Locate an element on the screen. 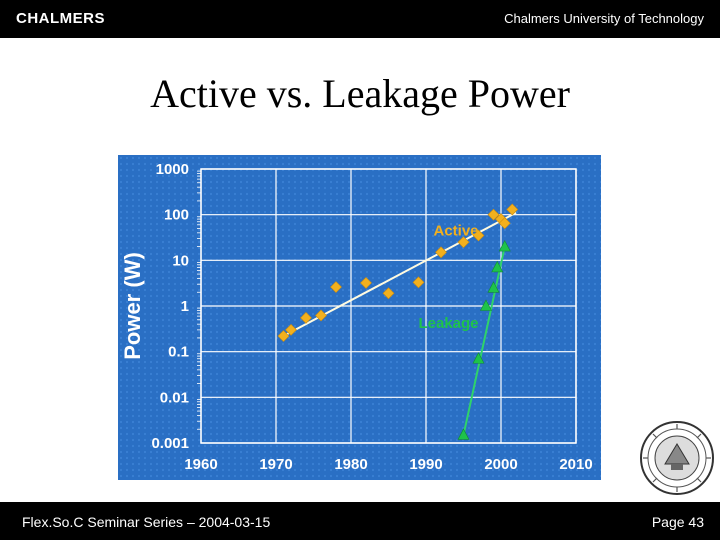  x-tick-label: 2000 is located at coordinates (500, 464).